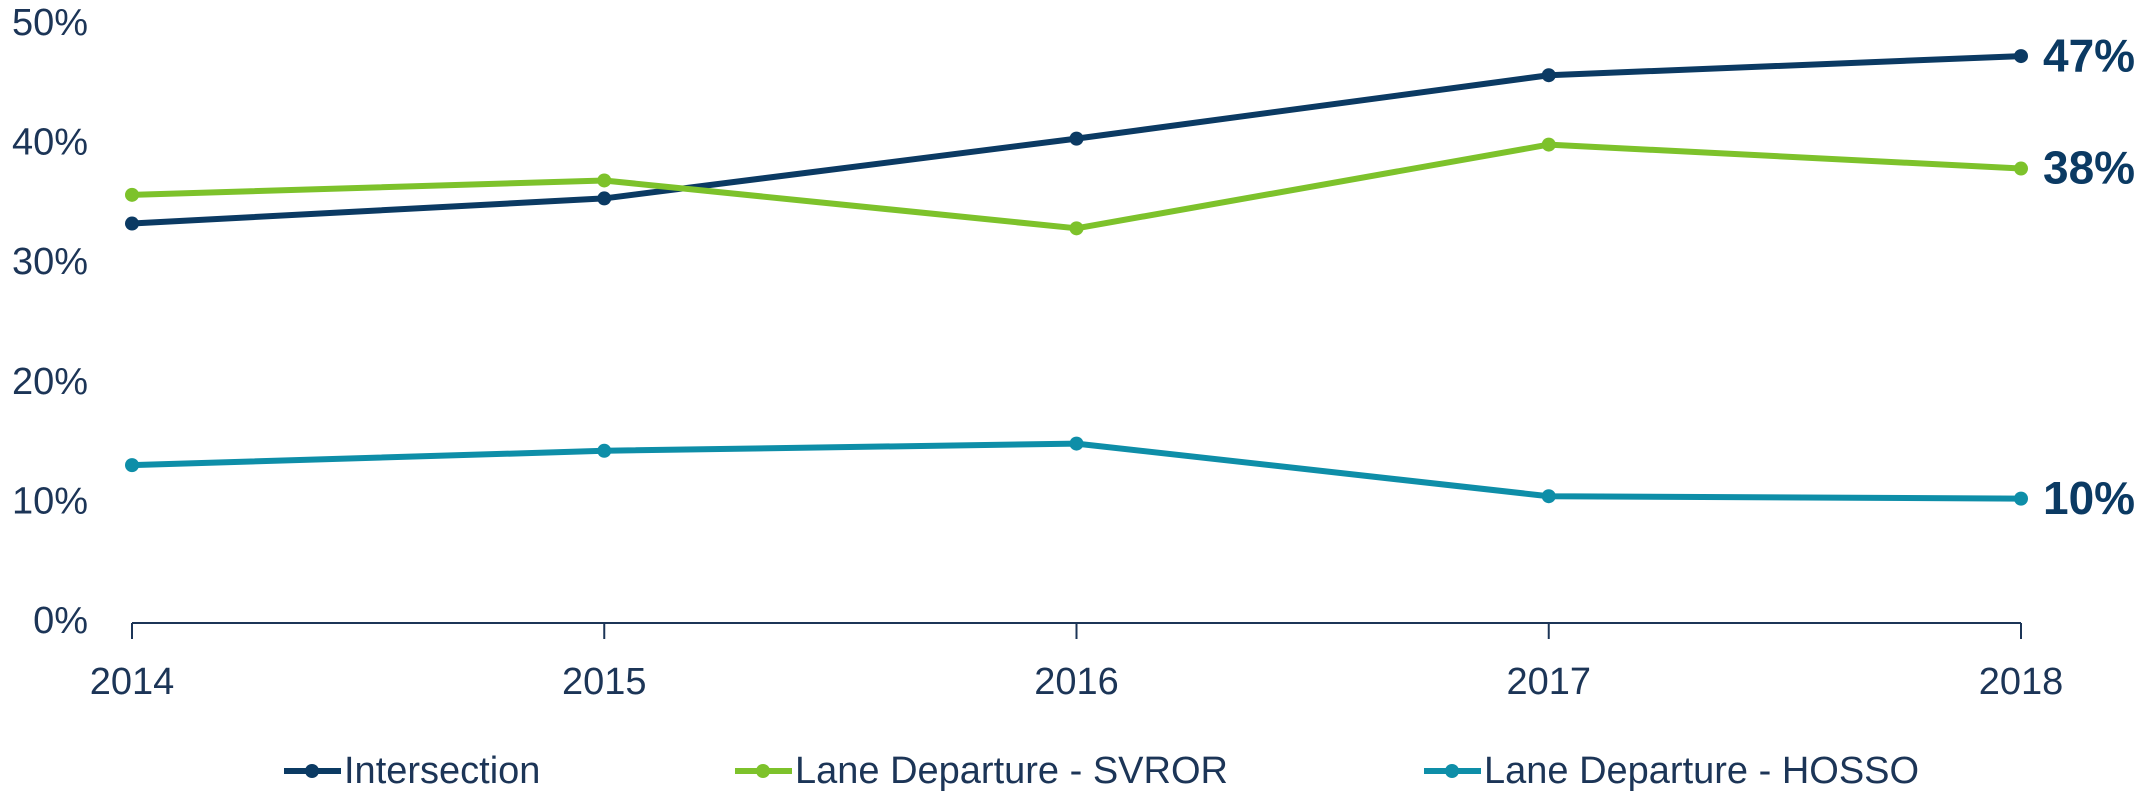  What do you see at coordinates (50, 382) in the screenshot?
I see `y-tick-label: 20%` at bounding box center [50, 382].